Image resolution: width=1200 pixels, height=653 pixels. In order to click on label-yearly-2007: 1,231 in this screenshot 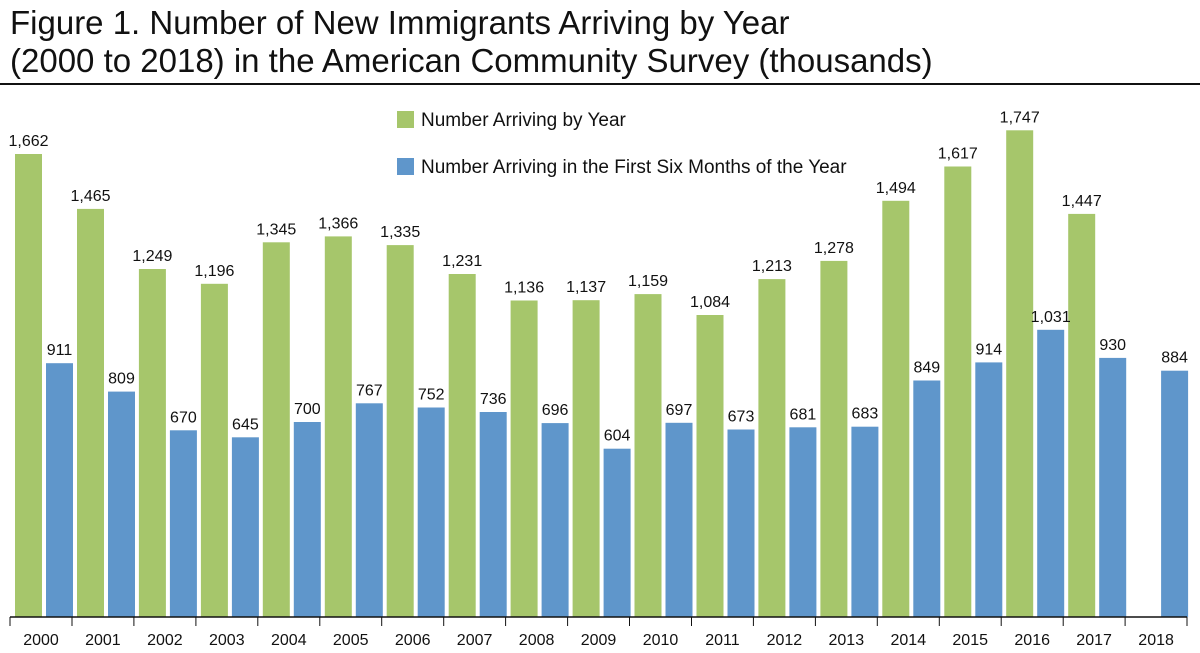, I will do `click(462, 261)`.